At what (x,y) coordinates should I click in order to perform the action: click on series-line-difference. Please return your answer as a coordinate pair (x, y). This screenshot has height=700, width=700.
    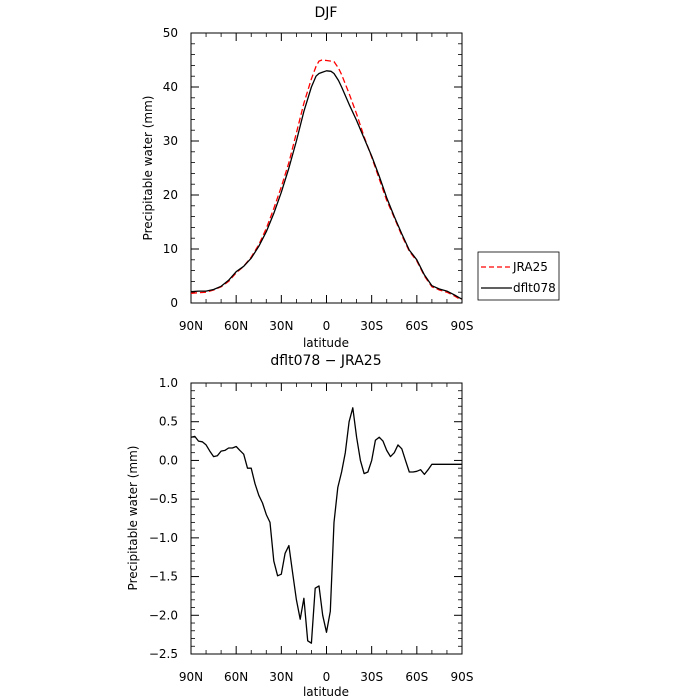
    Looking at the image, I should click on (326, 525).